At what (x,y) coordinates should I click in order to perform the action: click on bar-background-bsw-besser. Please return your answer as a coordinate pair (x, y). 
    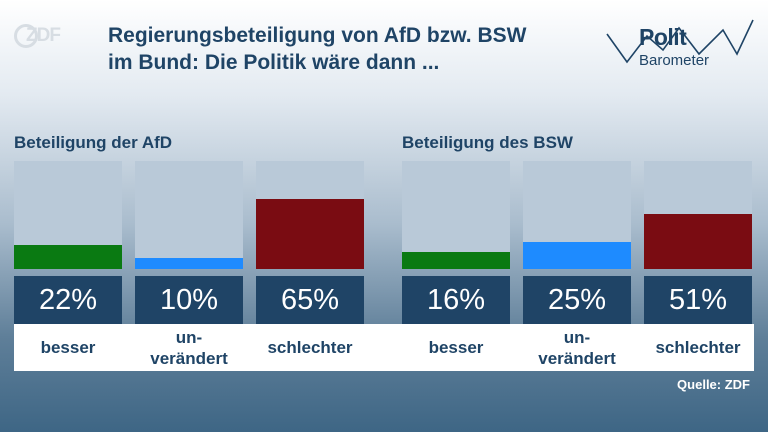
    Looking at the image, I should click on (456, 215).